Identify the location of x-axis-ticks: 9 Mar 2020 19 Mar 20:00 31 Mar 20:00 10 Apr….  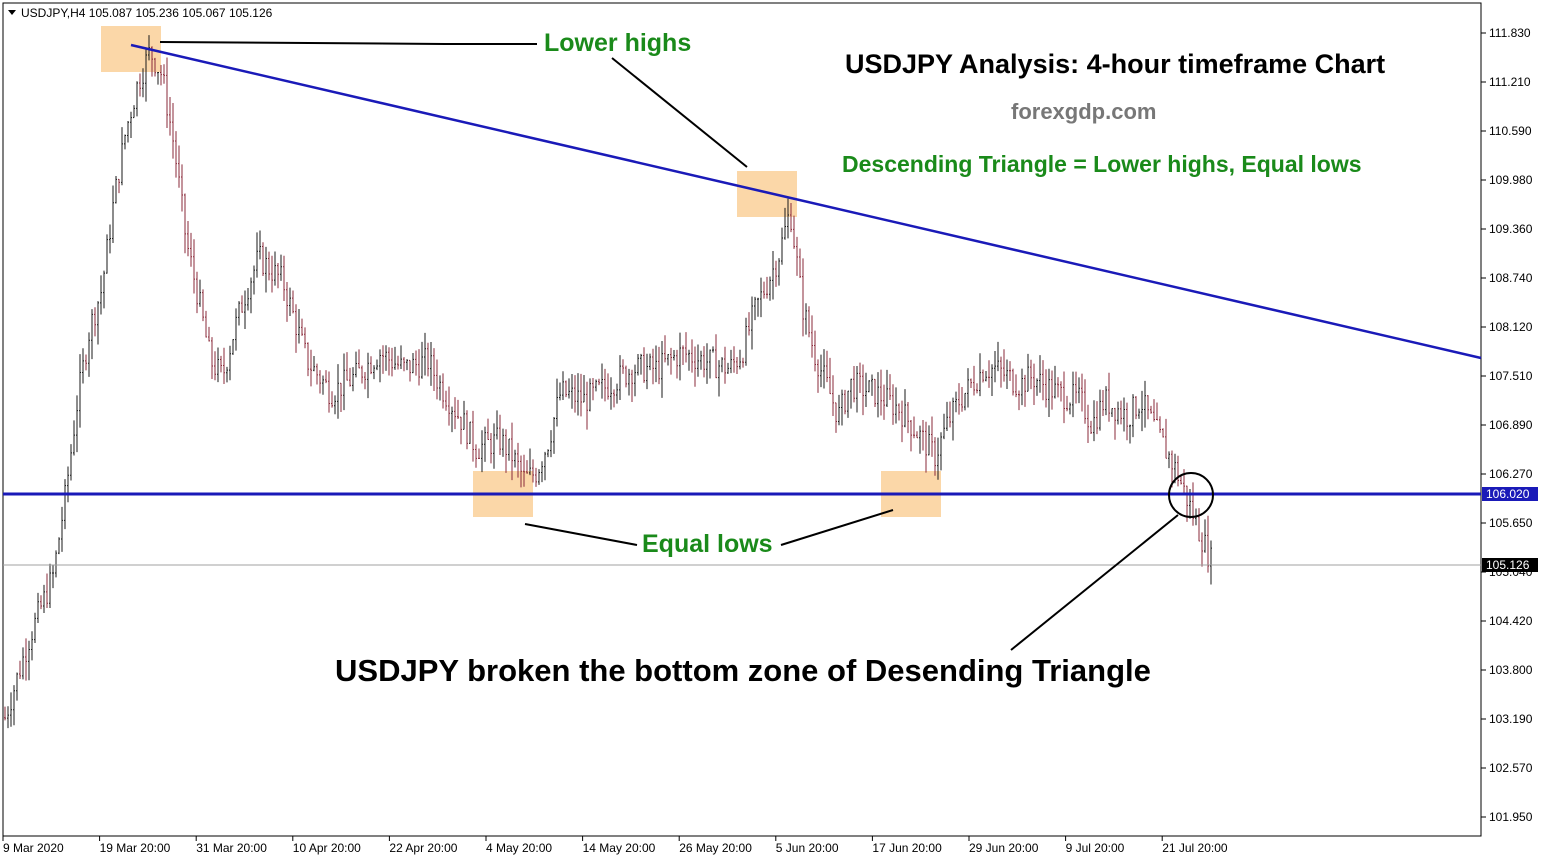
(615, 845).